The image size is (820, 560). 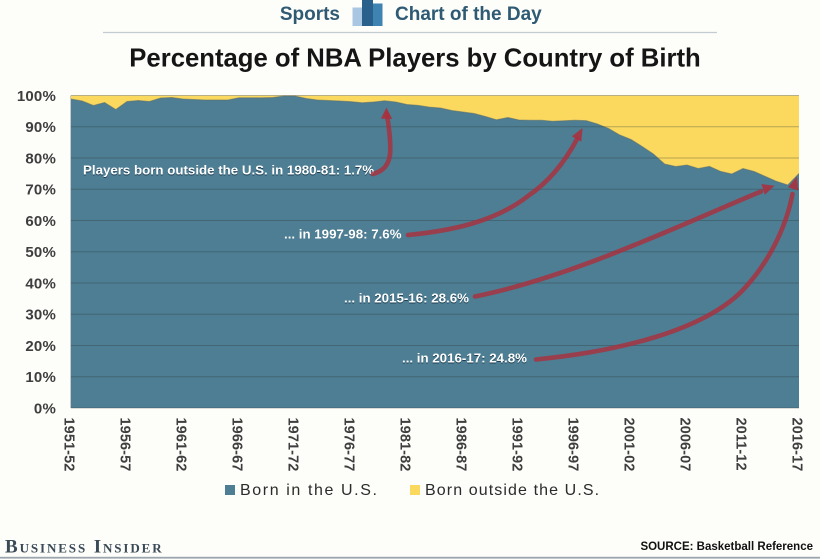 I want to click on svg-text: 2001-02, so click(x=629, y=445).